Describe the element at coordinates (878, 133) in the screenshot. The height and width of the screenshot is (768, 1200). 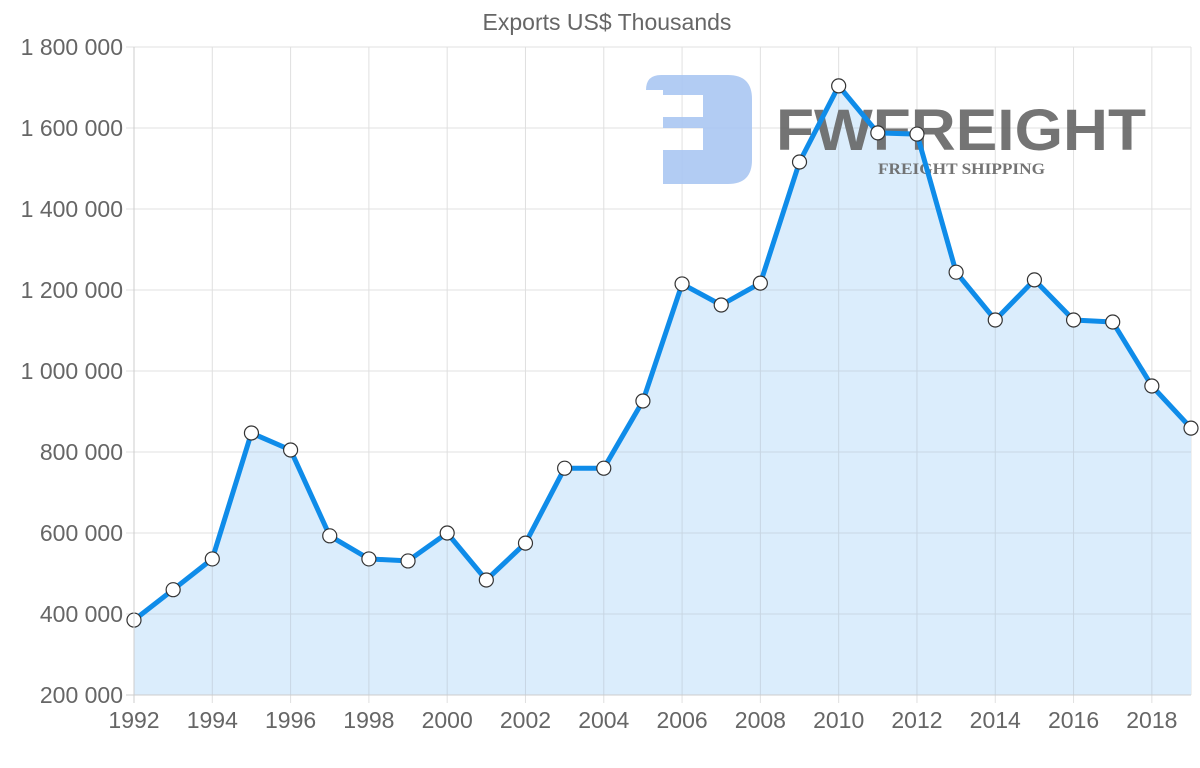
I see `data-point-2011` at that location.